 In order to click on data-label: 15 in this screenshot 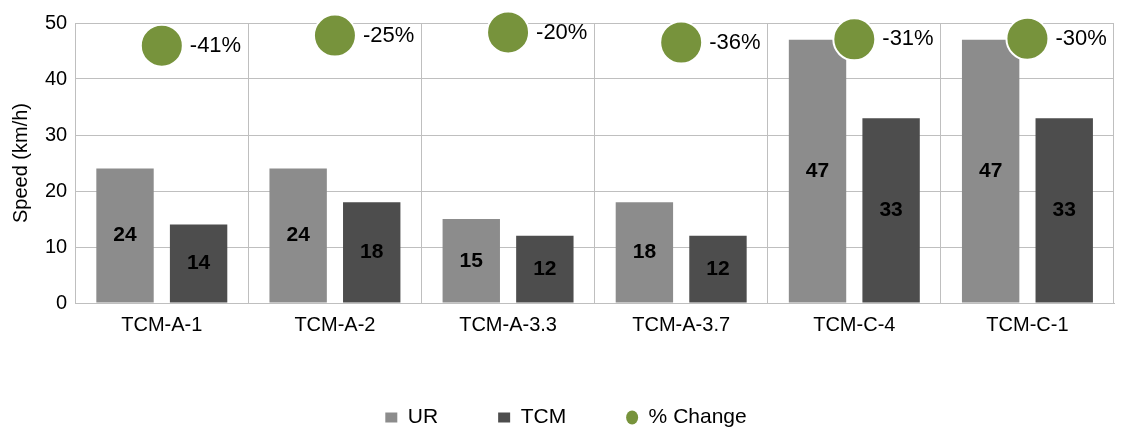, I will do `click(471, 259)`.